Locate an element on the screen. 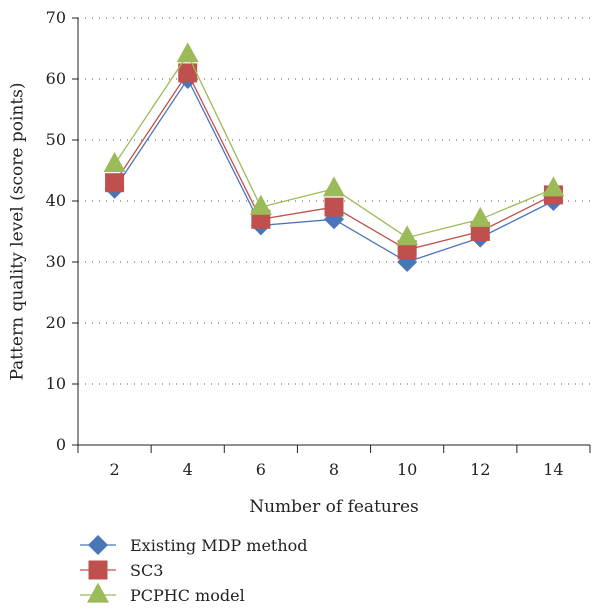 This screenshot has height=610, width=597. x-tick-label: 10 is located at coordinates (407, 469).